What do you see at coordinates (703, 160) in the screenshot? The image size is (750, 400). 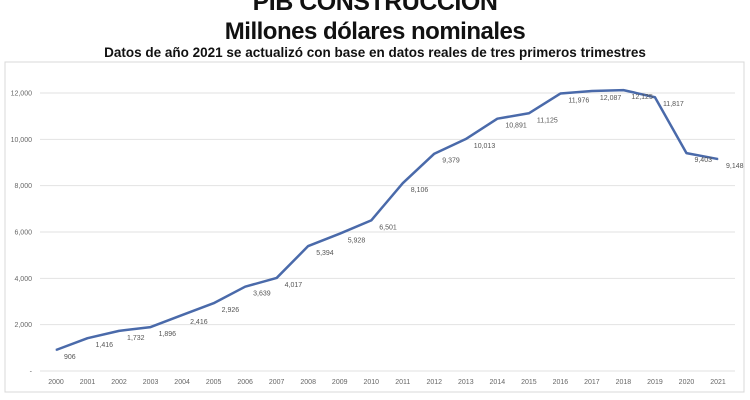 I see `data-label: 9,403` at bounding box center [703, 160].